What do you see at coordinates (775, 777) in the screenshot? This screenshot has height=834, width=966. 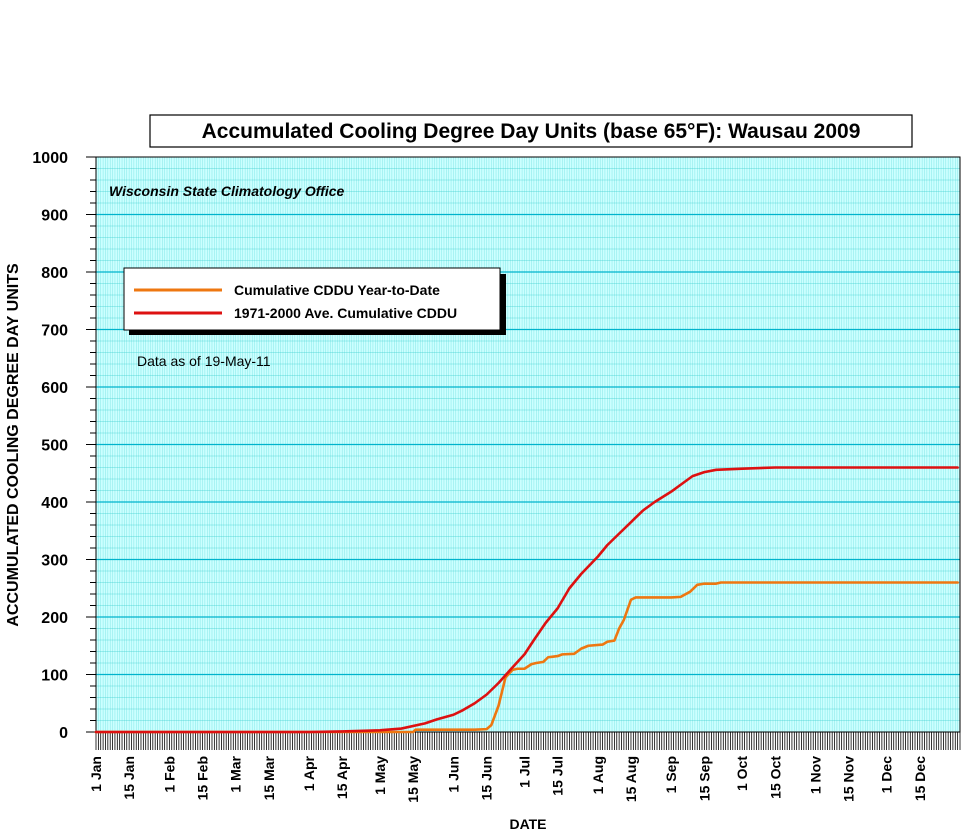 I see `x-tick-label: 15 Oct` at bounding box center [775, 777].